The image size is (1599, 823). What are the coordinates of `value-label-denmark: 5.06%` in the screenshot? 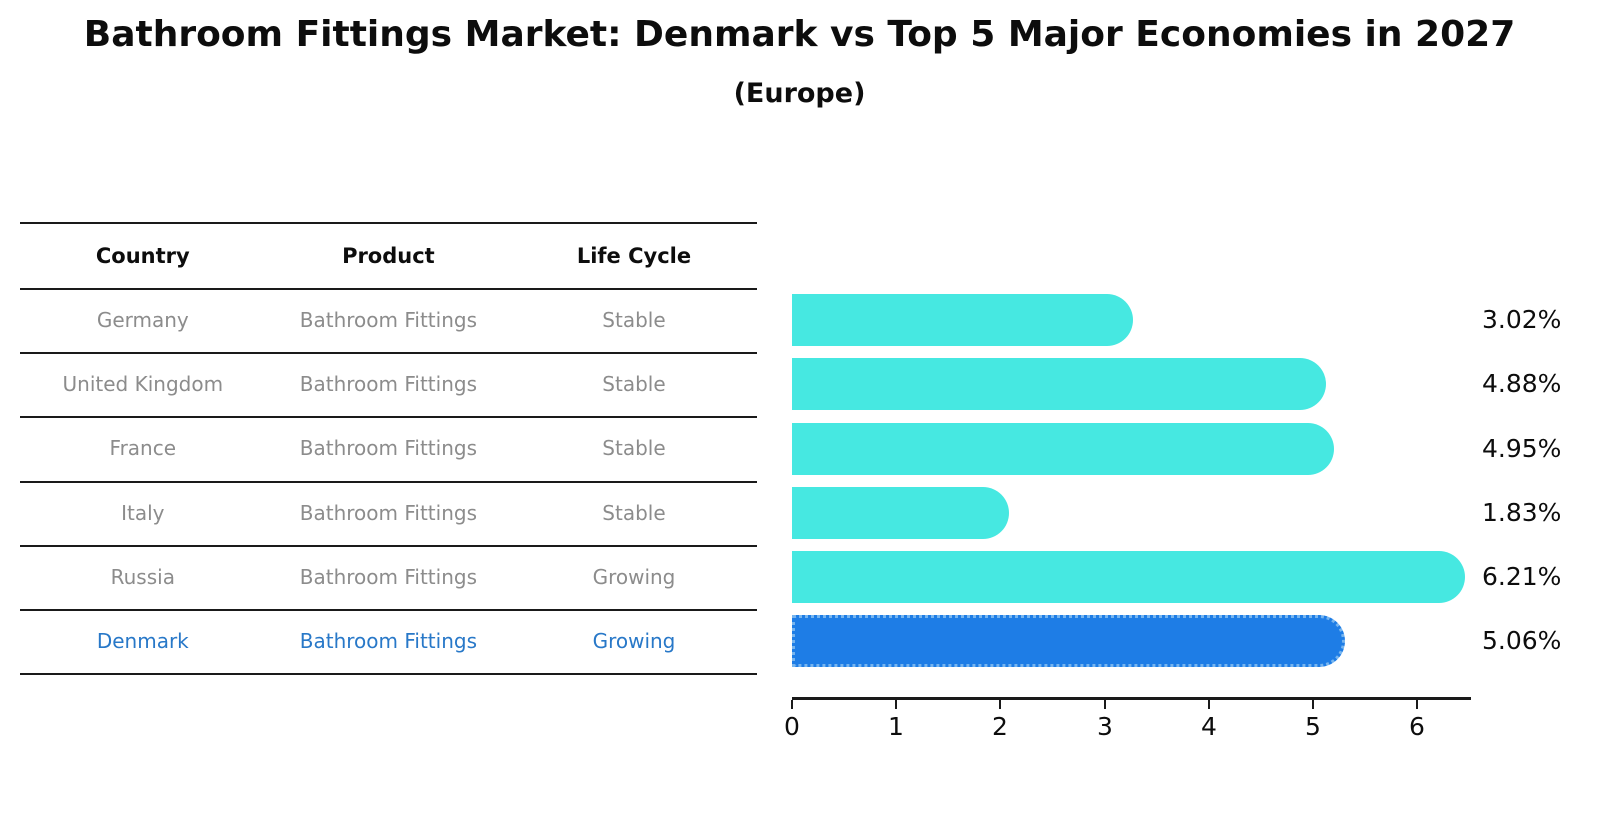 It's located at (1522, 640).